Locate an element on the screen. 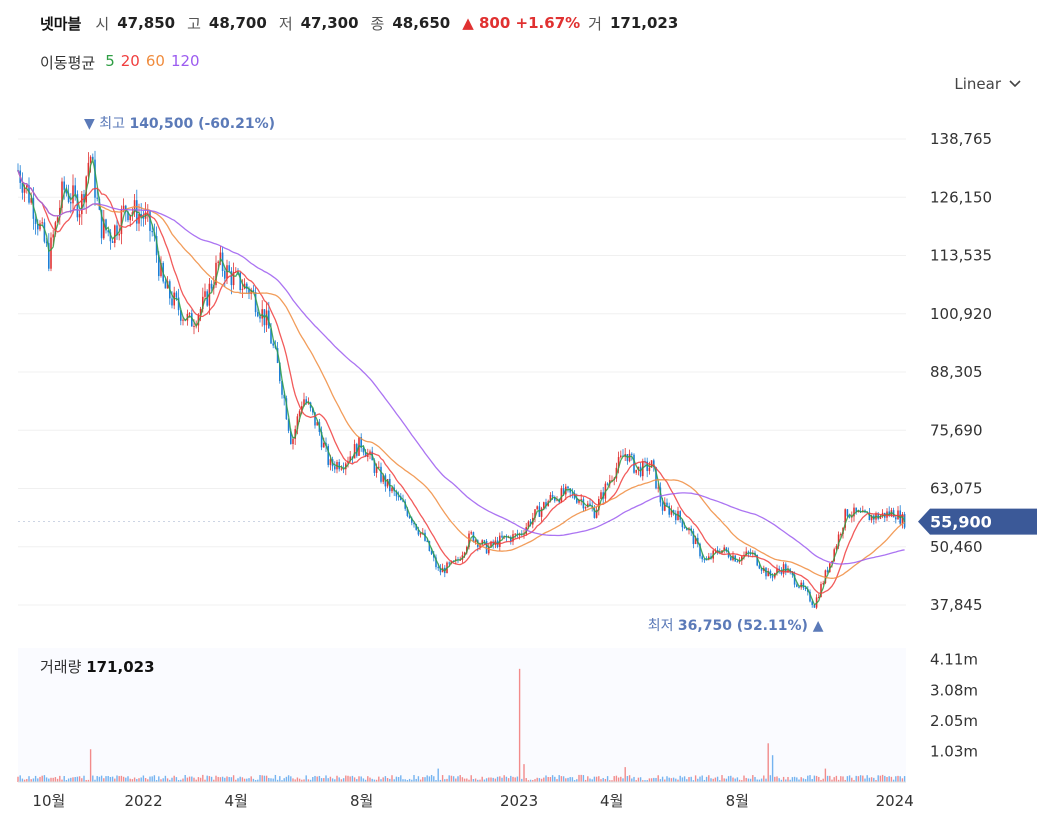 The height and width of the screenshot is (824, 1043). stock-name: 넷마블 is located at coordinates (61, 23).